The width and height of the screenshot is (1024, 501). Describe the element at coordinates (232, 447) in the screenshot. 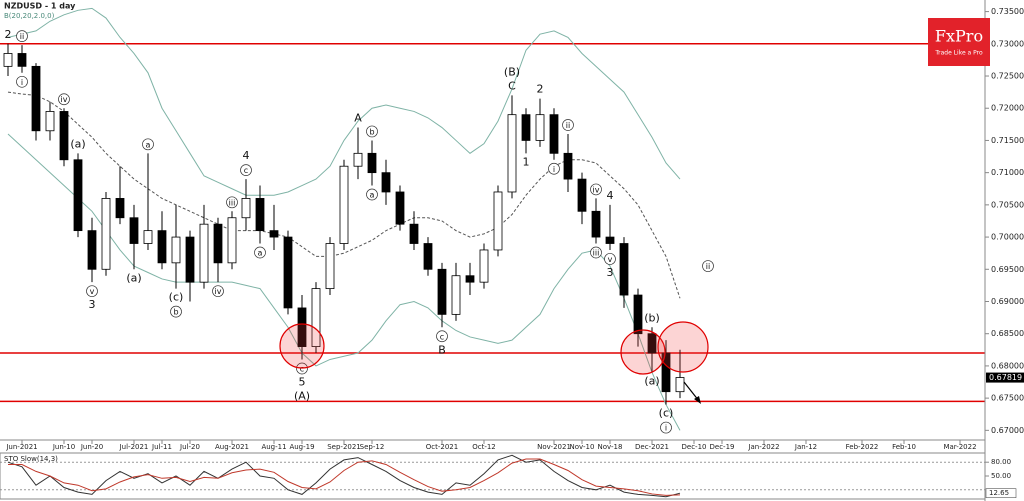

I see `x-tick-label: Aug-2021` at that location.